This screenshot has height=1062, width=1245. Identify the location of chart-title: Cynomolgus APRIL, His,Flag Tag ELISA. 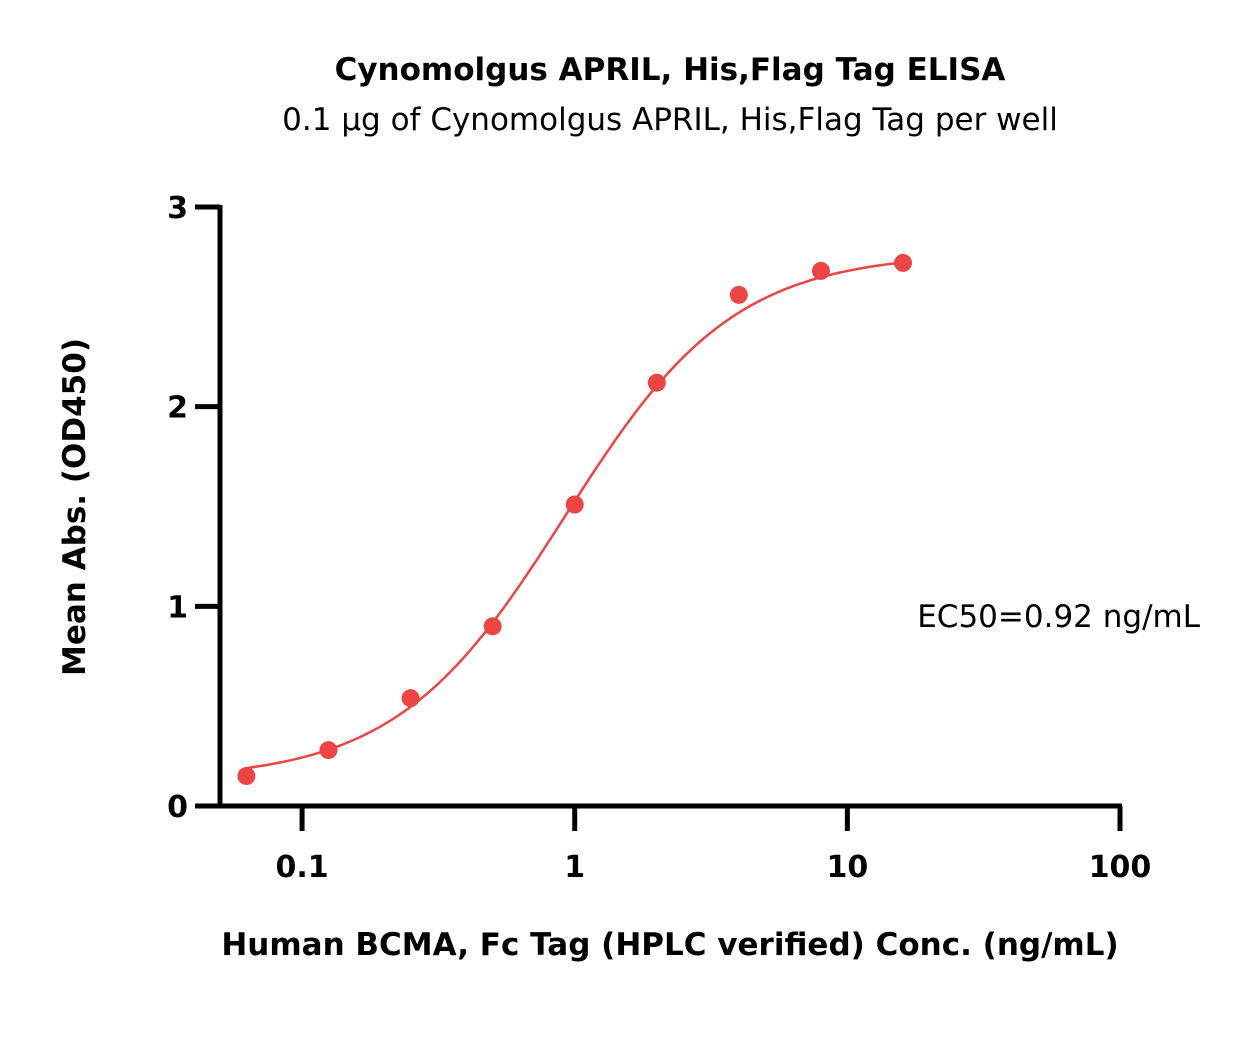
(670, 70).